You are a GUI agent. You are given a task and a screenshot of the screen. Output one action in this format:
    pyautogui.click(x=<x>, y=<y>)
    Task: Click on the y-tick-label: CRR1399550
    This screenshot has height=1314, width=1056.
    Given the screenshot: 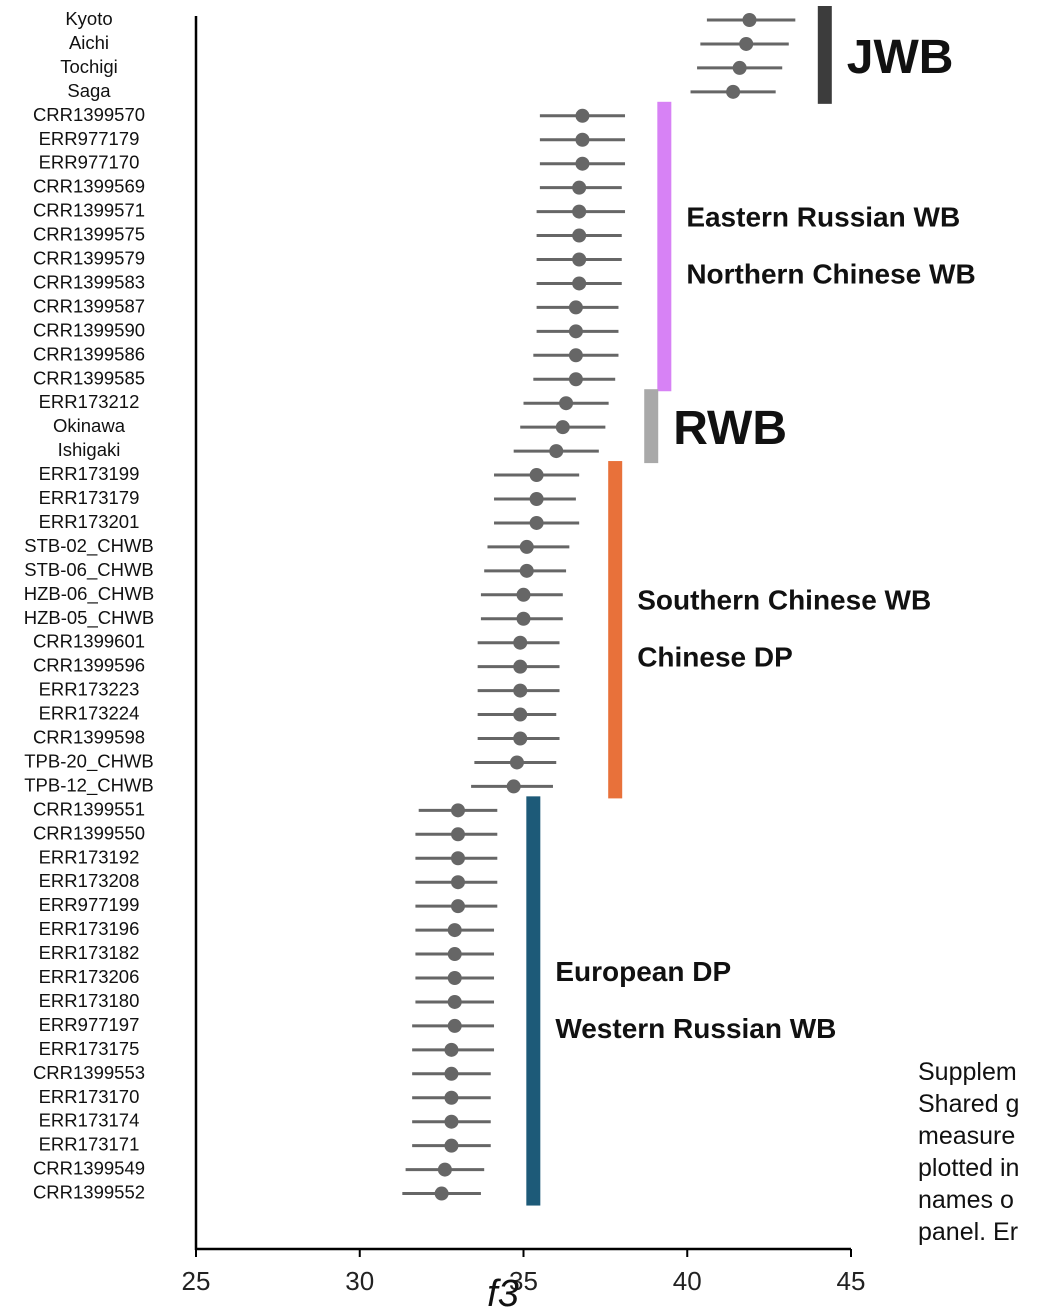 What is the action you would take?
    pyautogui.click(x=89, y=832)
    